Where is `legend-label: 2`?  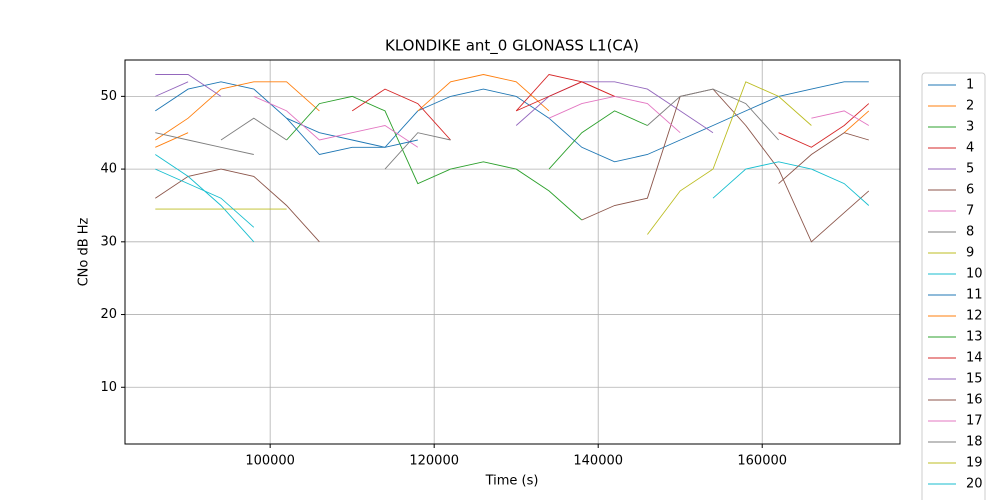 legend-label: 2 is located at coordinates (970, 106).